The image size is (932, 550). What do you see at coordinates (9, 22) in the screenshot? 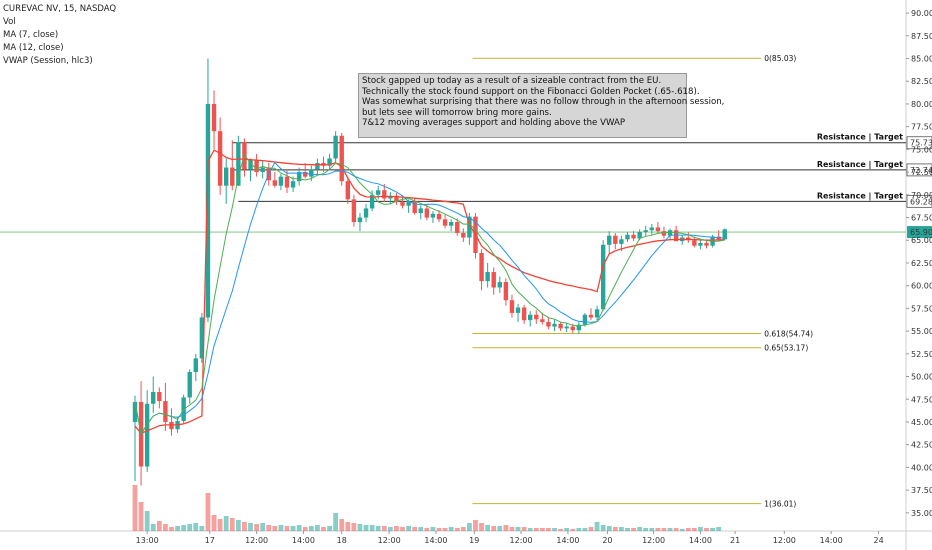
I see `legend-volume: Vol` at bounding box center [9, 22].